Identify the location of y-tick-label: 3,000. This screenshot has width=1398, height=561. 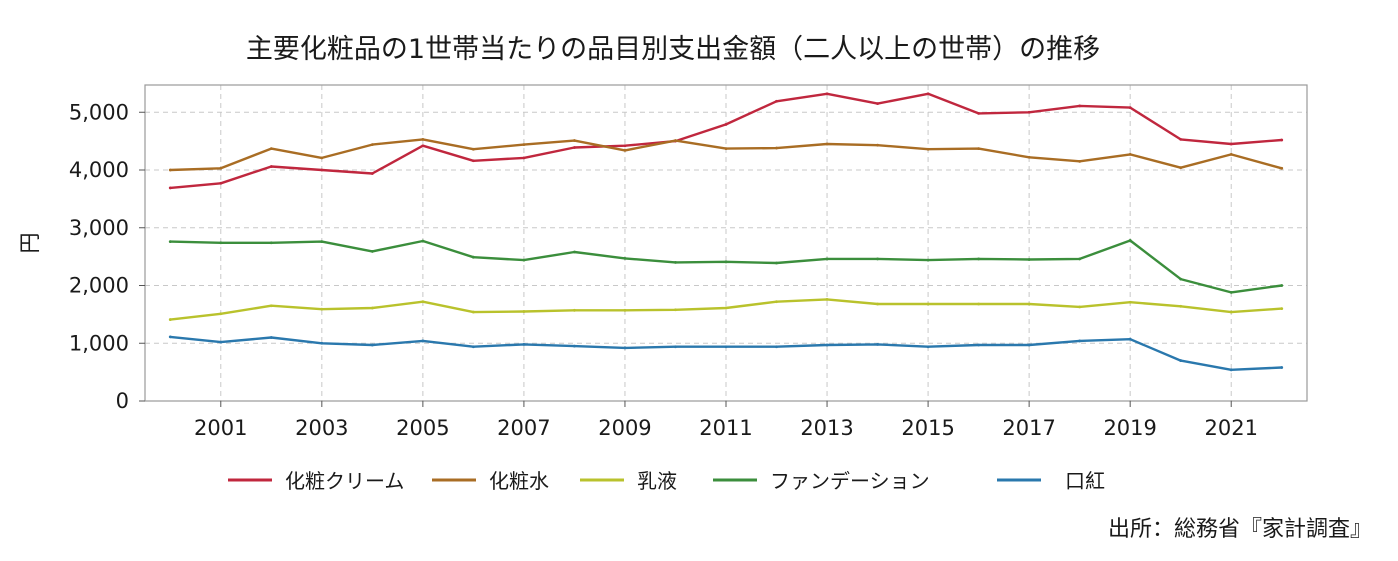
(99, 228).